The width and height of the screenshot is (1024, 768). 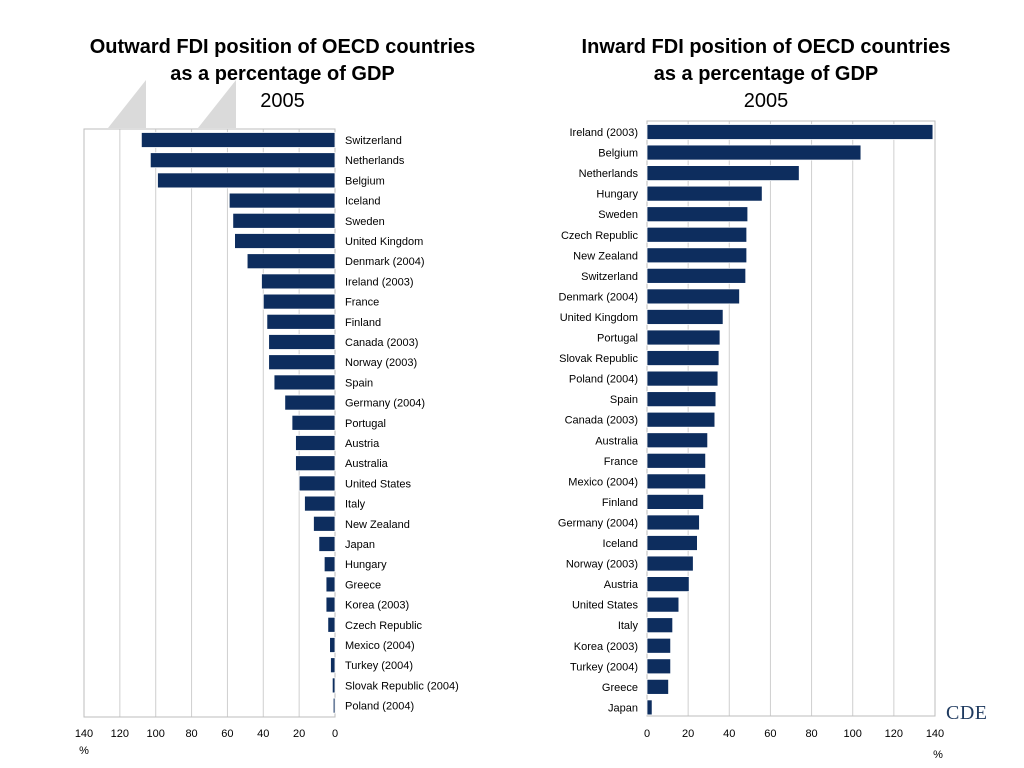 I want to click on left-title-line2: as a percentage of GDP, so click(x=282, y=74).